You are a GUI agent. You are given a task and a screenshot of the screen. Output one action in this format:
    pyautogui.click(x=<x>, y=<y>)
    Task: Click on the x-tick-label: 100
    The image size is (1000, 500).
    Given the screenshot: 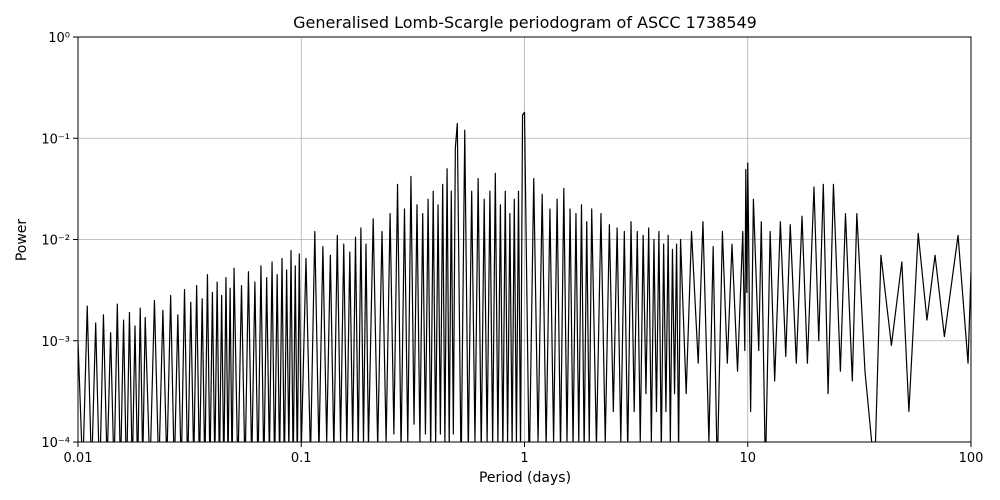 What is the action you would take?
    pyautogui.click(x=971, y=458)
    